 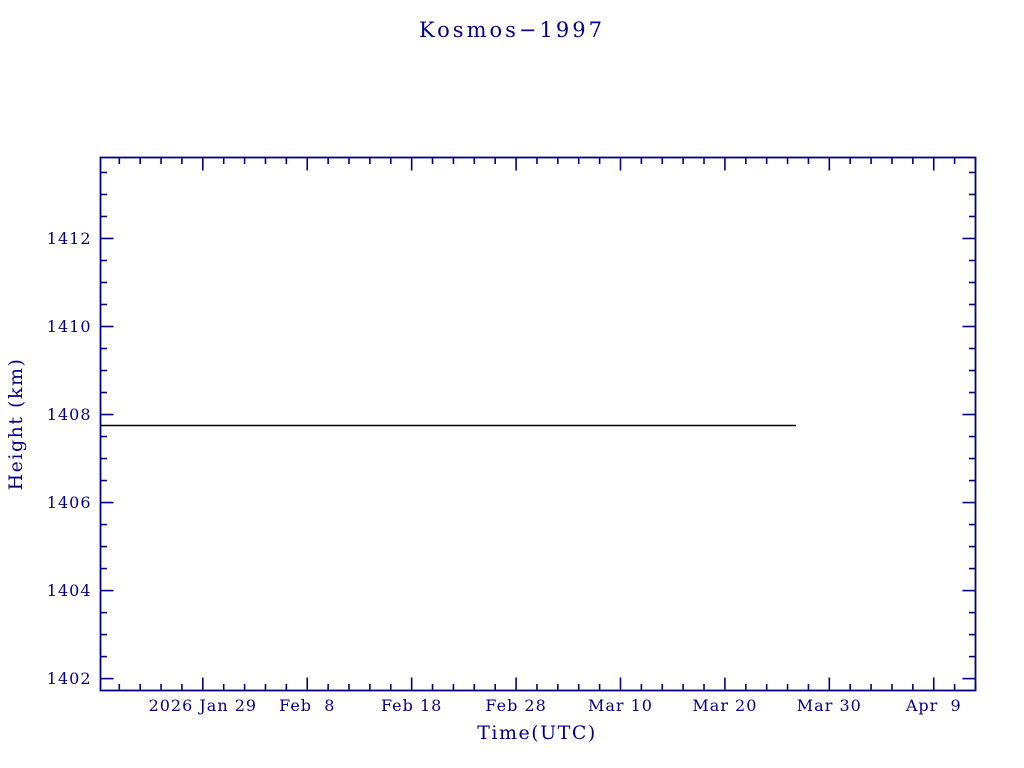 I want to click on x-tick-label: 2026 Jan 29, so click(x=203, y=705).